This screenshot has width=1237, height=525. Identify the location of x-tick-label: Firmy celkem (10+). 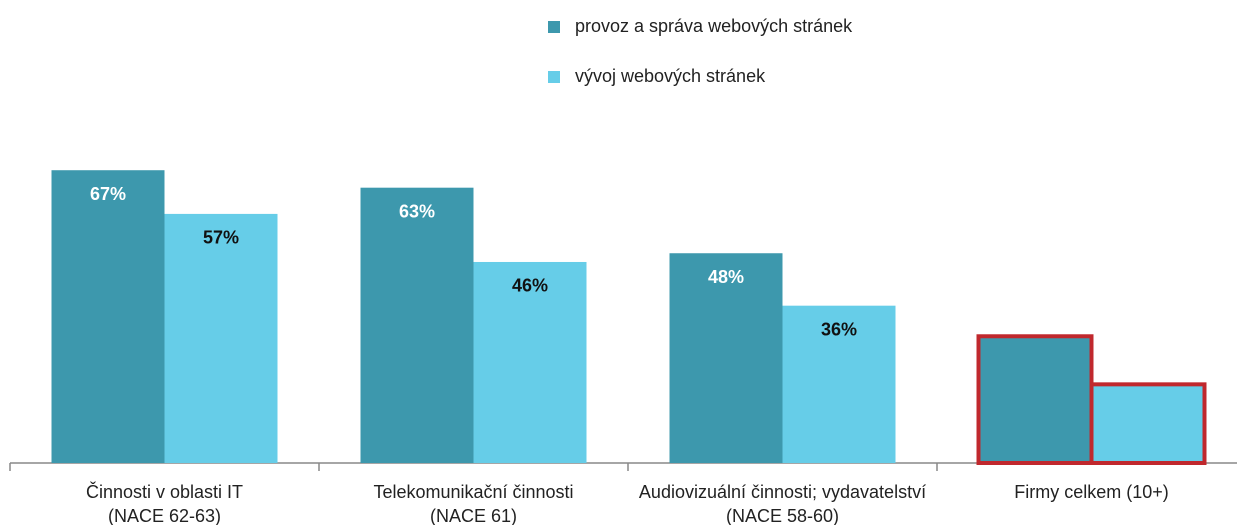
(1091, 492).